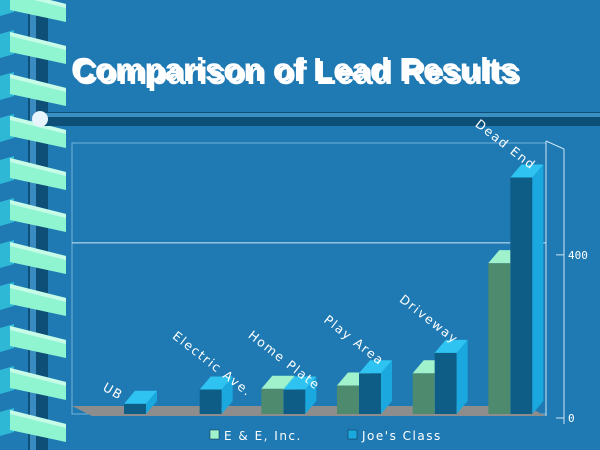  Describe the element at coordinates (113, 390) in the screenshot. I see `category-label: UB` at that location.